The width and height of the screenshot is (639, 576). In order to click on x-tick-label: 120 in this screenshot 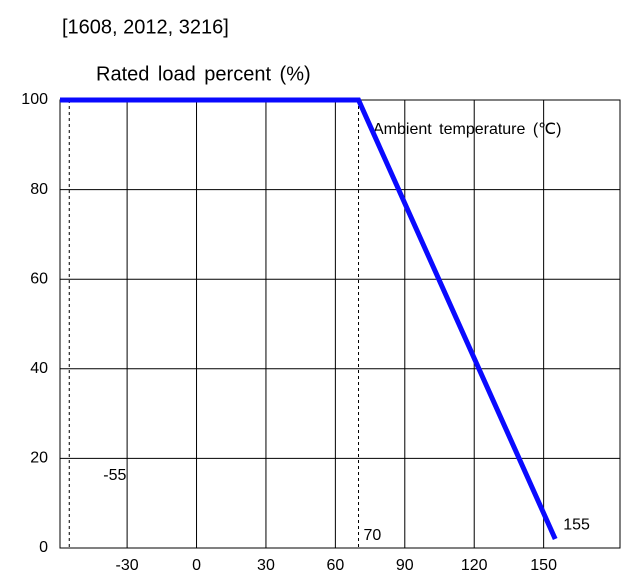, I will do `click(474, 565)`.